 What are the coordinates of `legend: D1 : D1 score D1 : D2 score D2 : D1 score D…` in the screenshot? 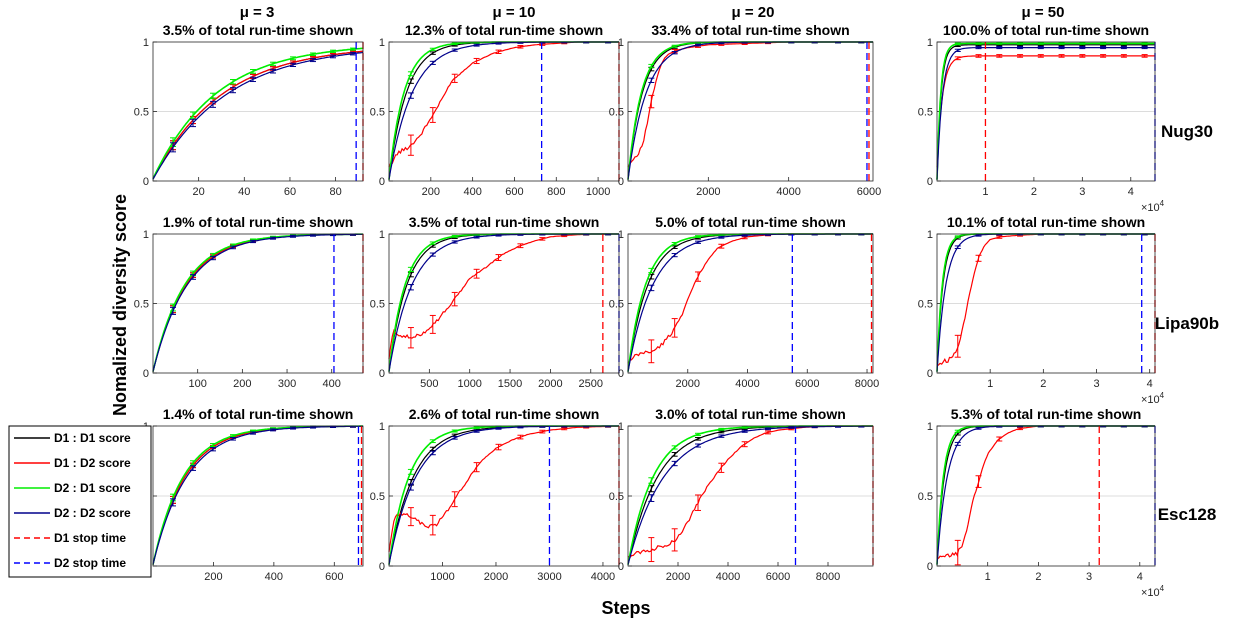 It's located at (80, 501).